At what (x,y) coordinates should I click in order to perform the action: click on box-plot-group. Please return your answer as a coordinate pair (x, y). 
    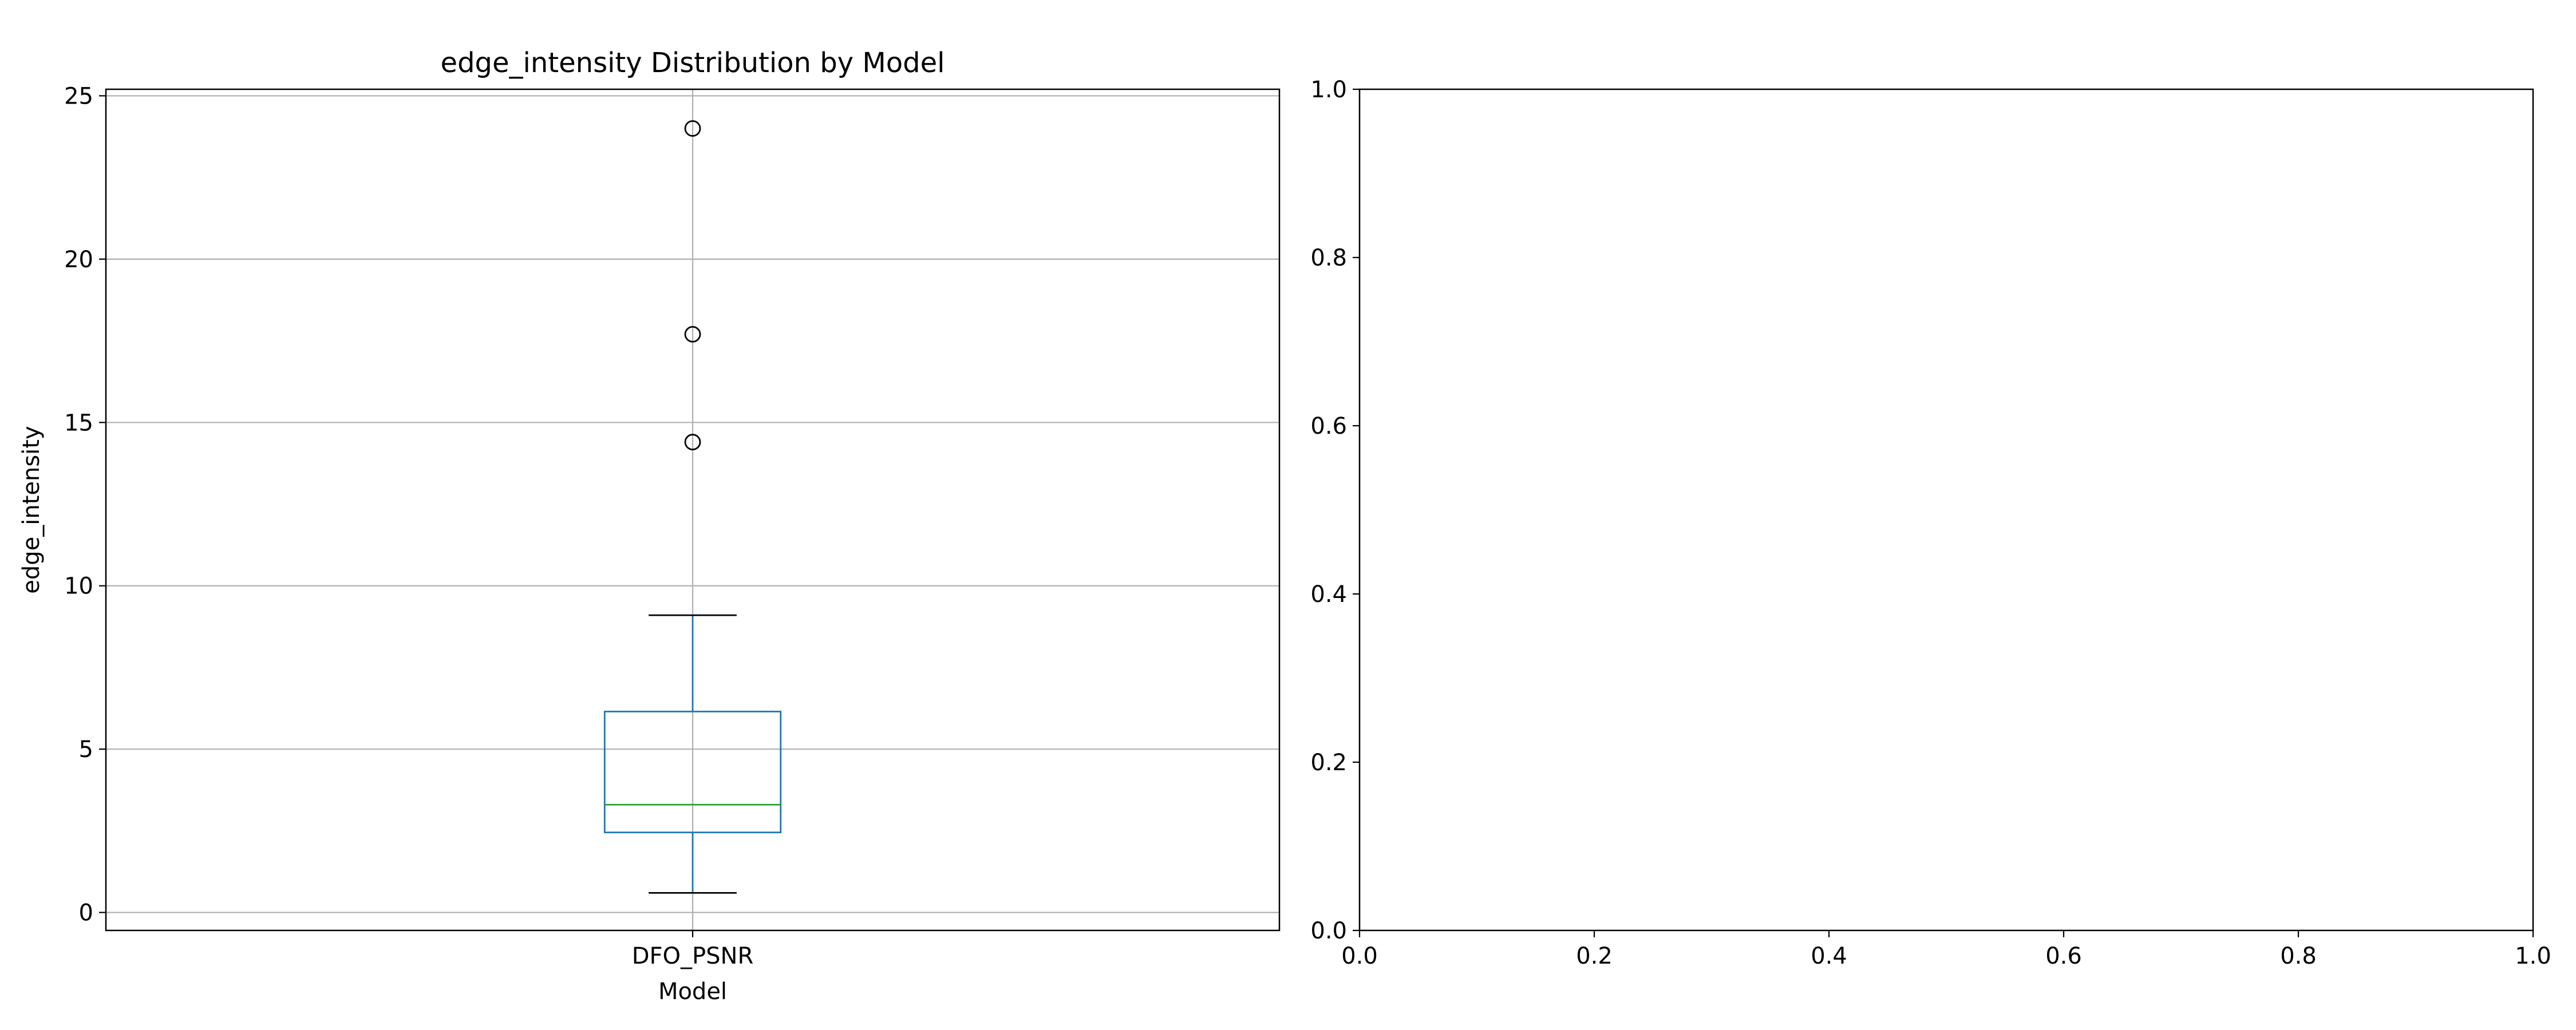
    Looking at the image, I should click on (692, 507).